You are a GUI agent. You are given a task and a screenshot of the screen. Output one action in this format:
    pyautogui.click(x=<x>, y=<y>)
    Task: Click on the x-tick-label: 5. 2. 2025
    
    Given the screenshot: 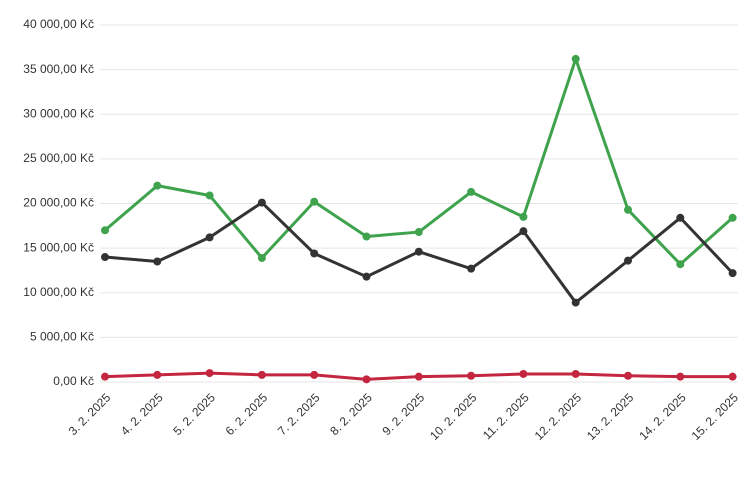 What is the action you would take?
    pyautogui.click(x=194, y=414)
    